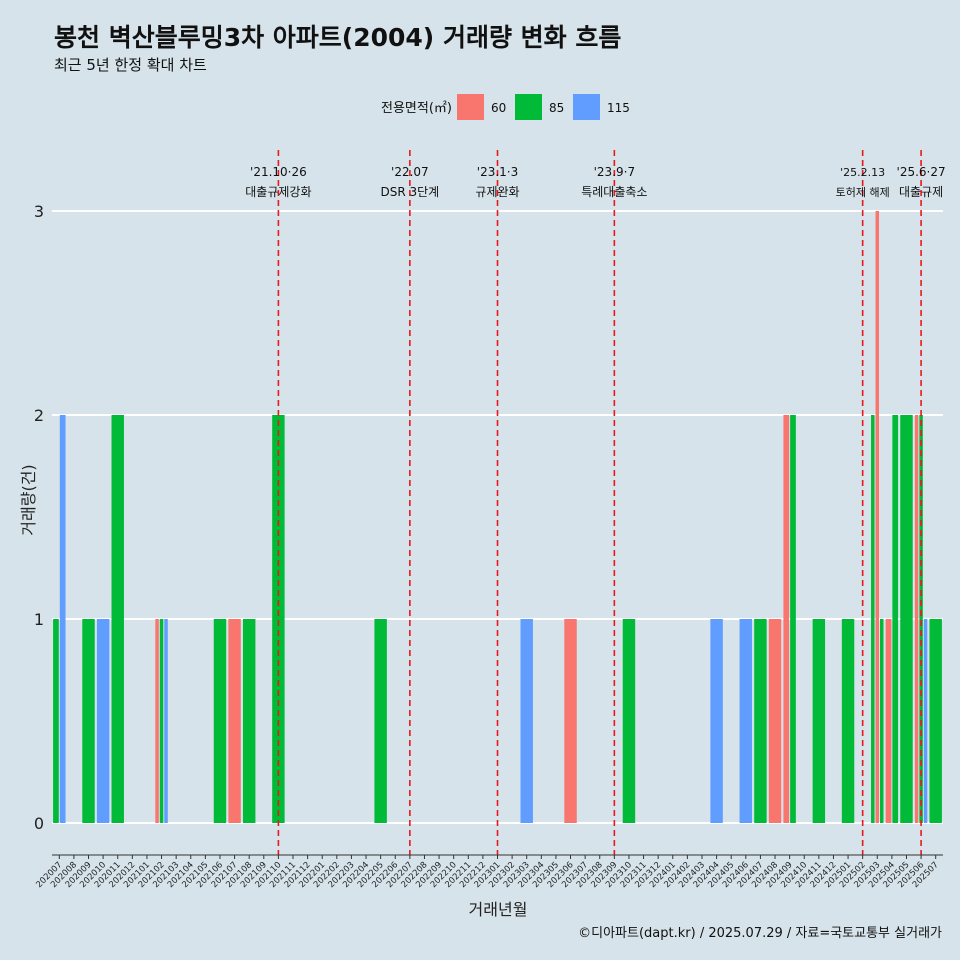 The image size is (960, 960). I want to click on legend-title: 전용면적(㎡), so click(416, 108).